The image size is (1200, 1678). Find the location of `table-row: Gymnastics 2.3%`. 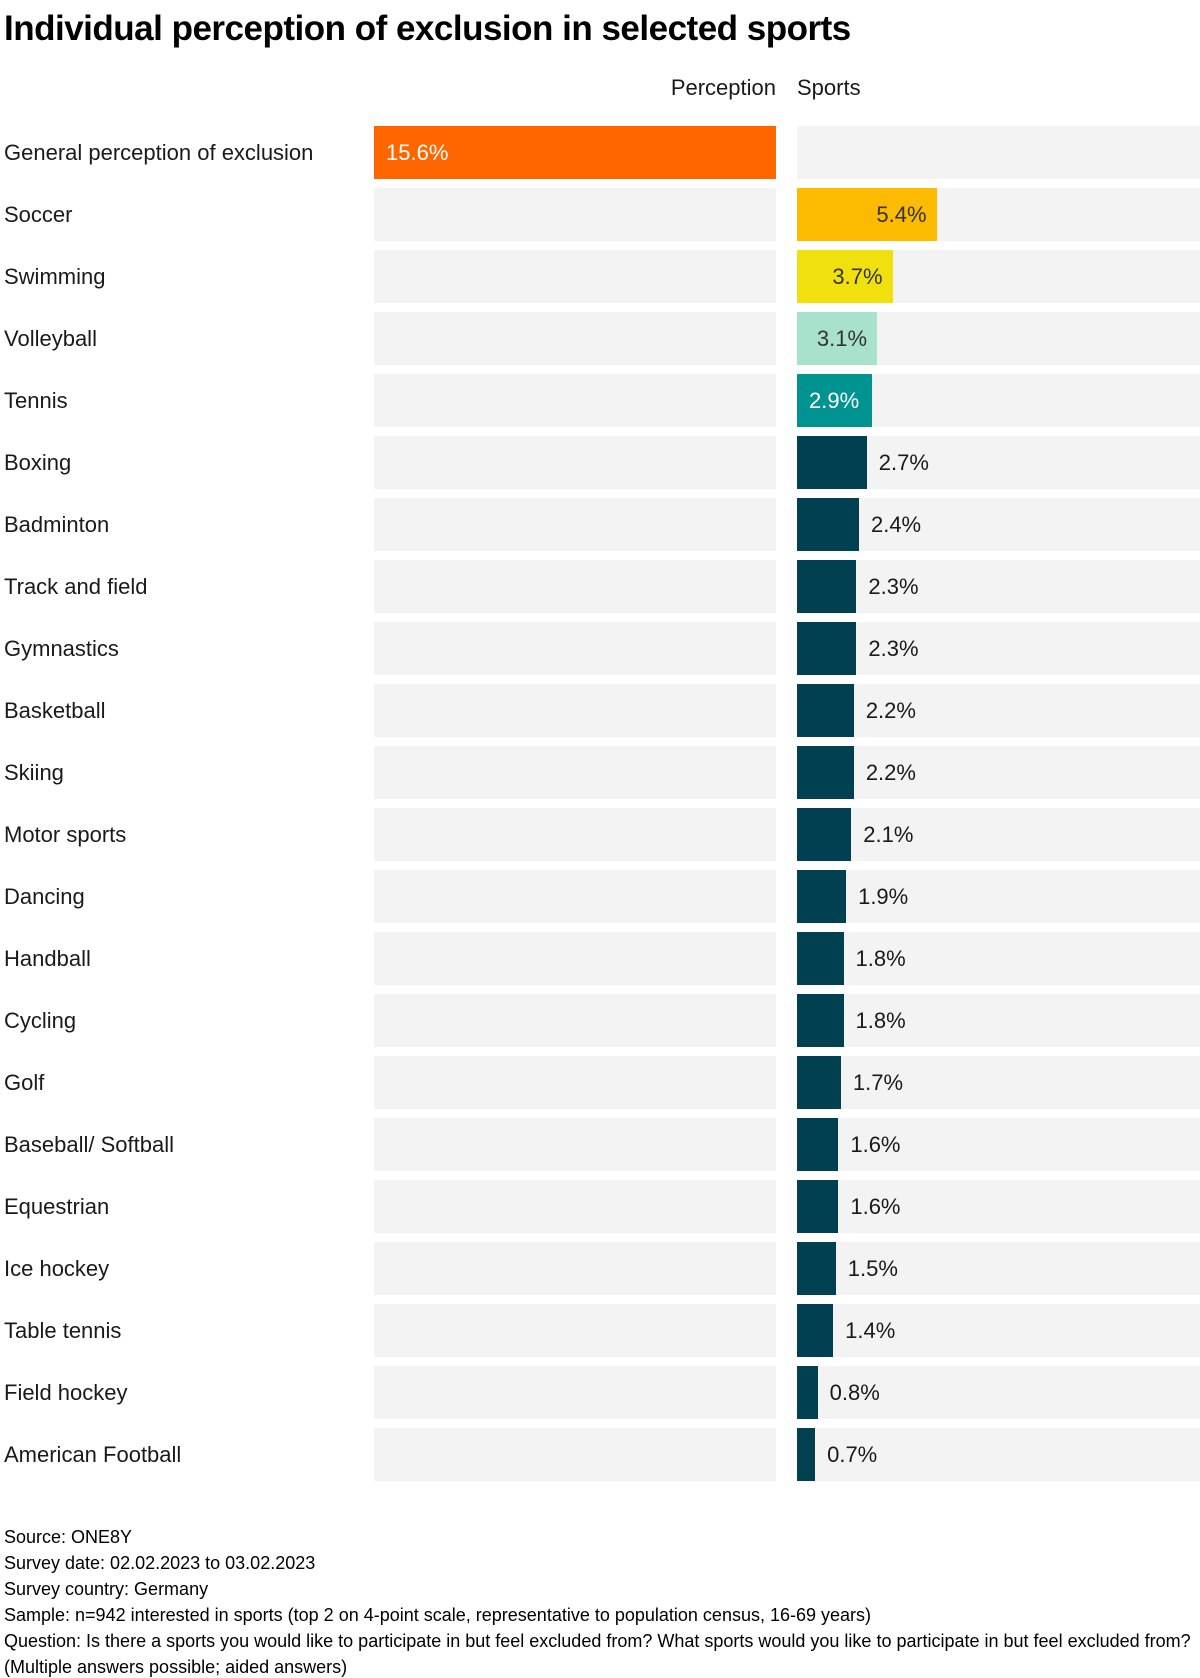

table-row: Gymnastics 2.3% is located at coordinates (600, 648).